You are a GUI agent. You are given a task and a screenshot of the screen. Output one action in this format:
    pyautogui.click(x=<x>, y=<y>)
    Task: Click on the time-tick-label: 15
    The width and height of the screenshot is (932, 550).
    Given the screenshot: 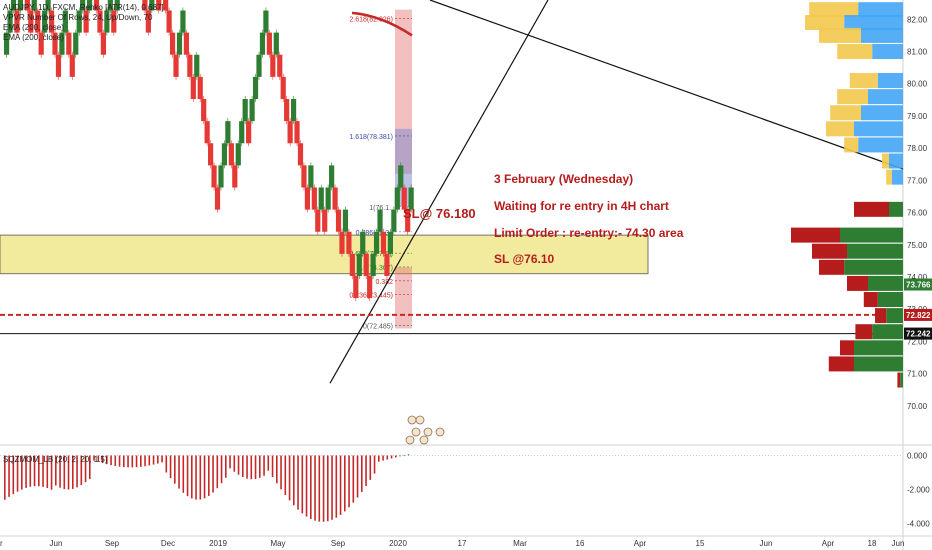 What is the action you would take?
    pyautogui.click(x=700, y=543)
    